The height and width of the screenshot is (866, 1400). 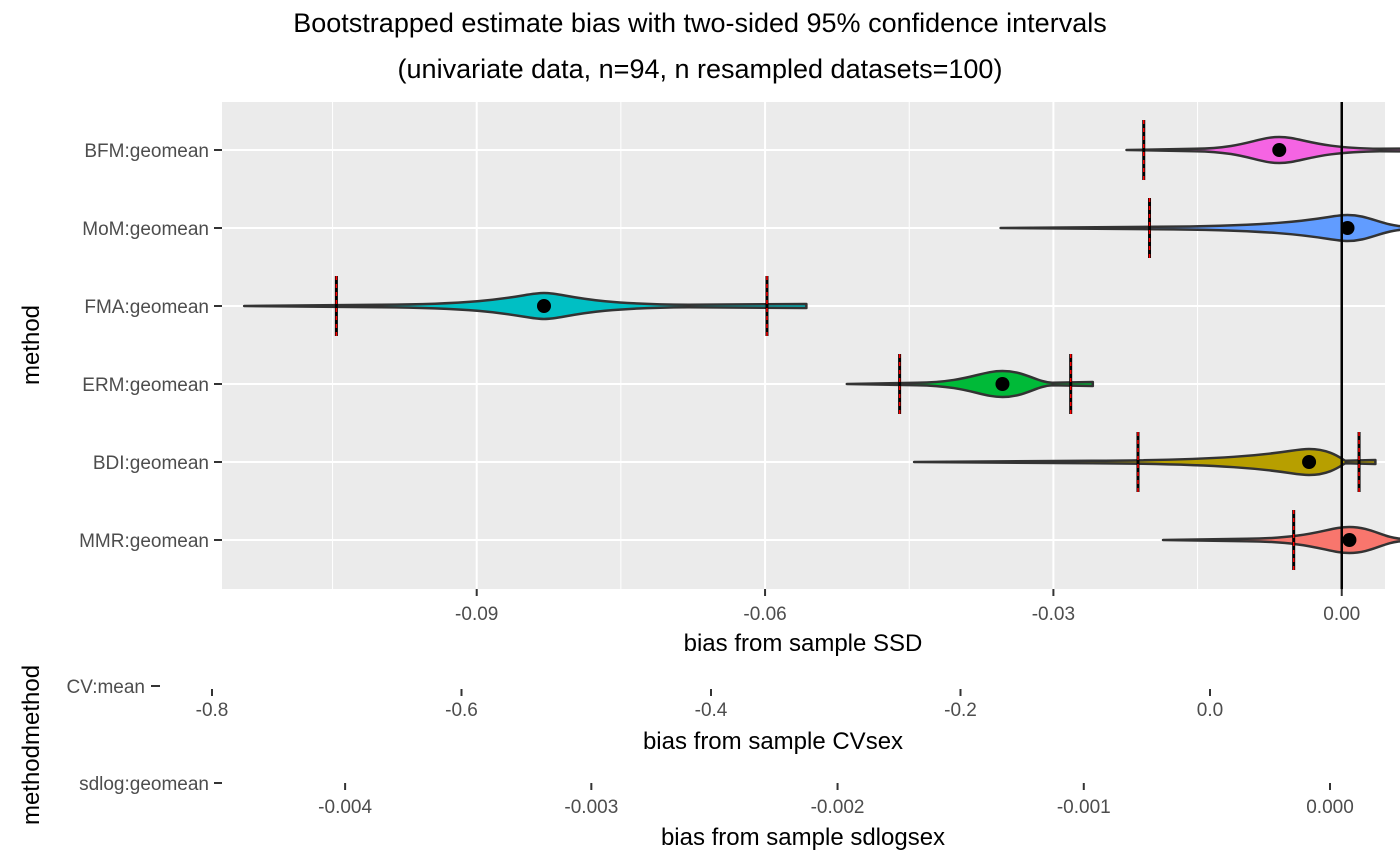 What do you see at coordinates (803, 643) in the screenshot?
I see `panel1-x-axis-title: bias from sample SSD` at bounding box center [803, 643].